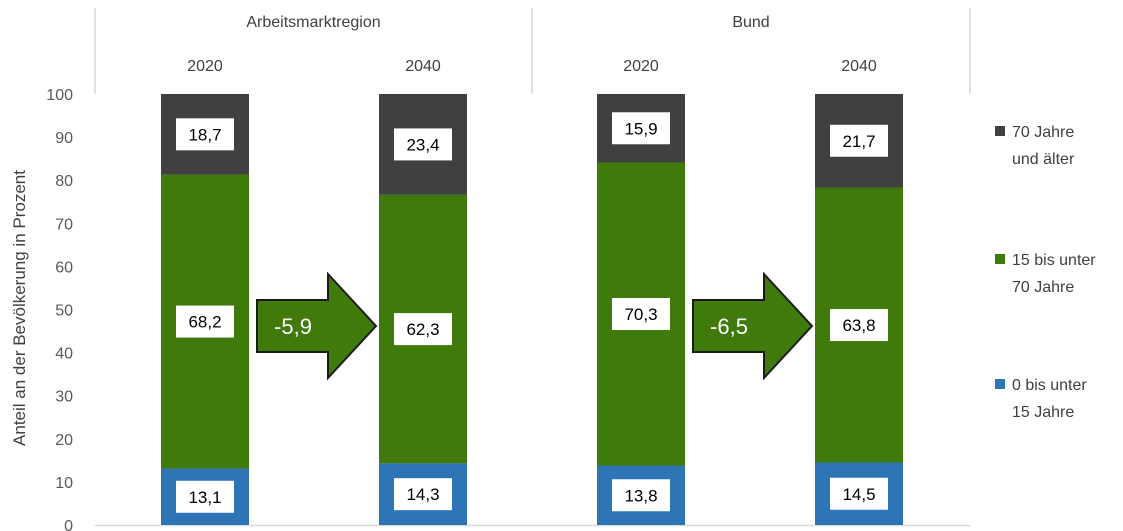 The height and width of the screenshot is (531, 1123). I want to click on y-tick-label: 40, so click(64, 354).